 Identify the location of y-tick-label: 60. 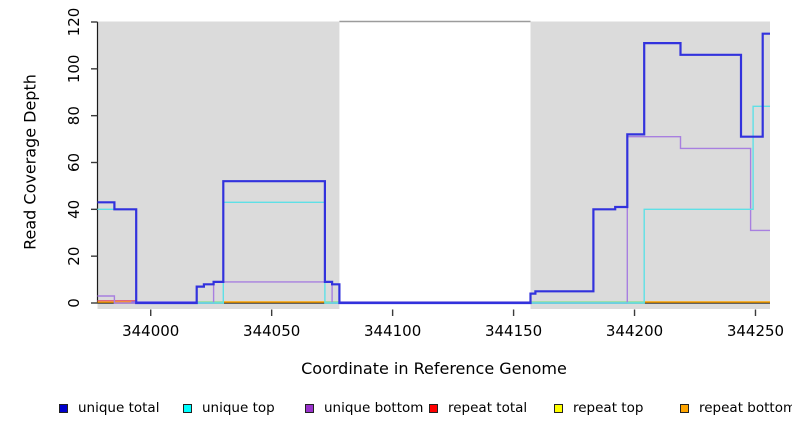
(74, 162).